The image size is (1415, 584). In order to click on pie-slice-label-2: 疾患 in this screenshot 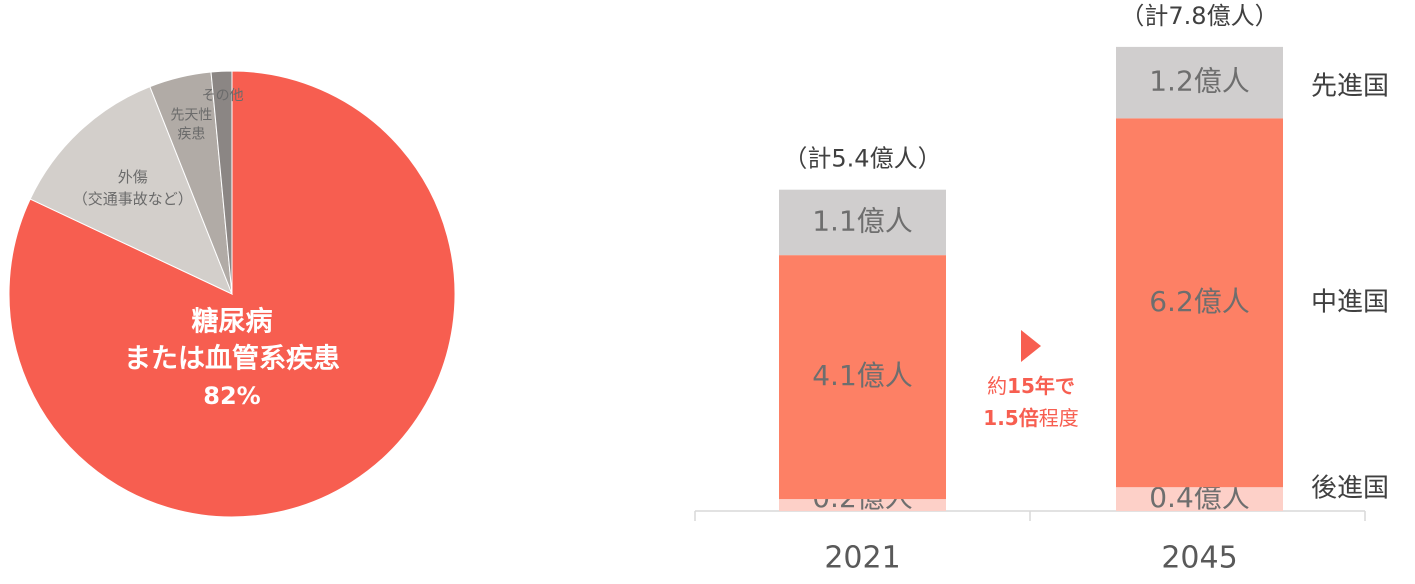, I will do `click(191, 134)`.